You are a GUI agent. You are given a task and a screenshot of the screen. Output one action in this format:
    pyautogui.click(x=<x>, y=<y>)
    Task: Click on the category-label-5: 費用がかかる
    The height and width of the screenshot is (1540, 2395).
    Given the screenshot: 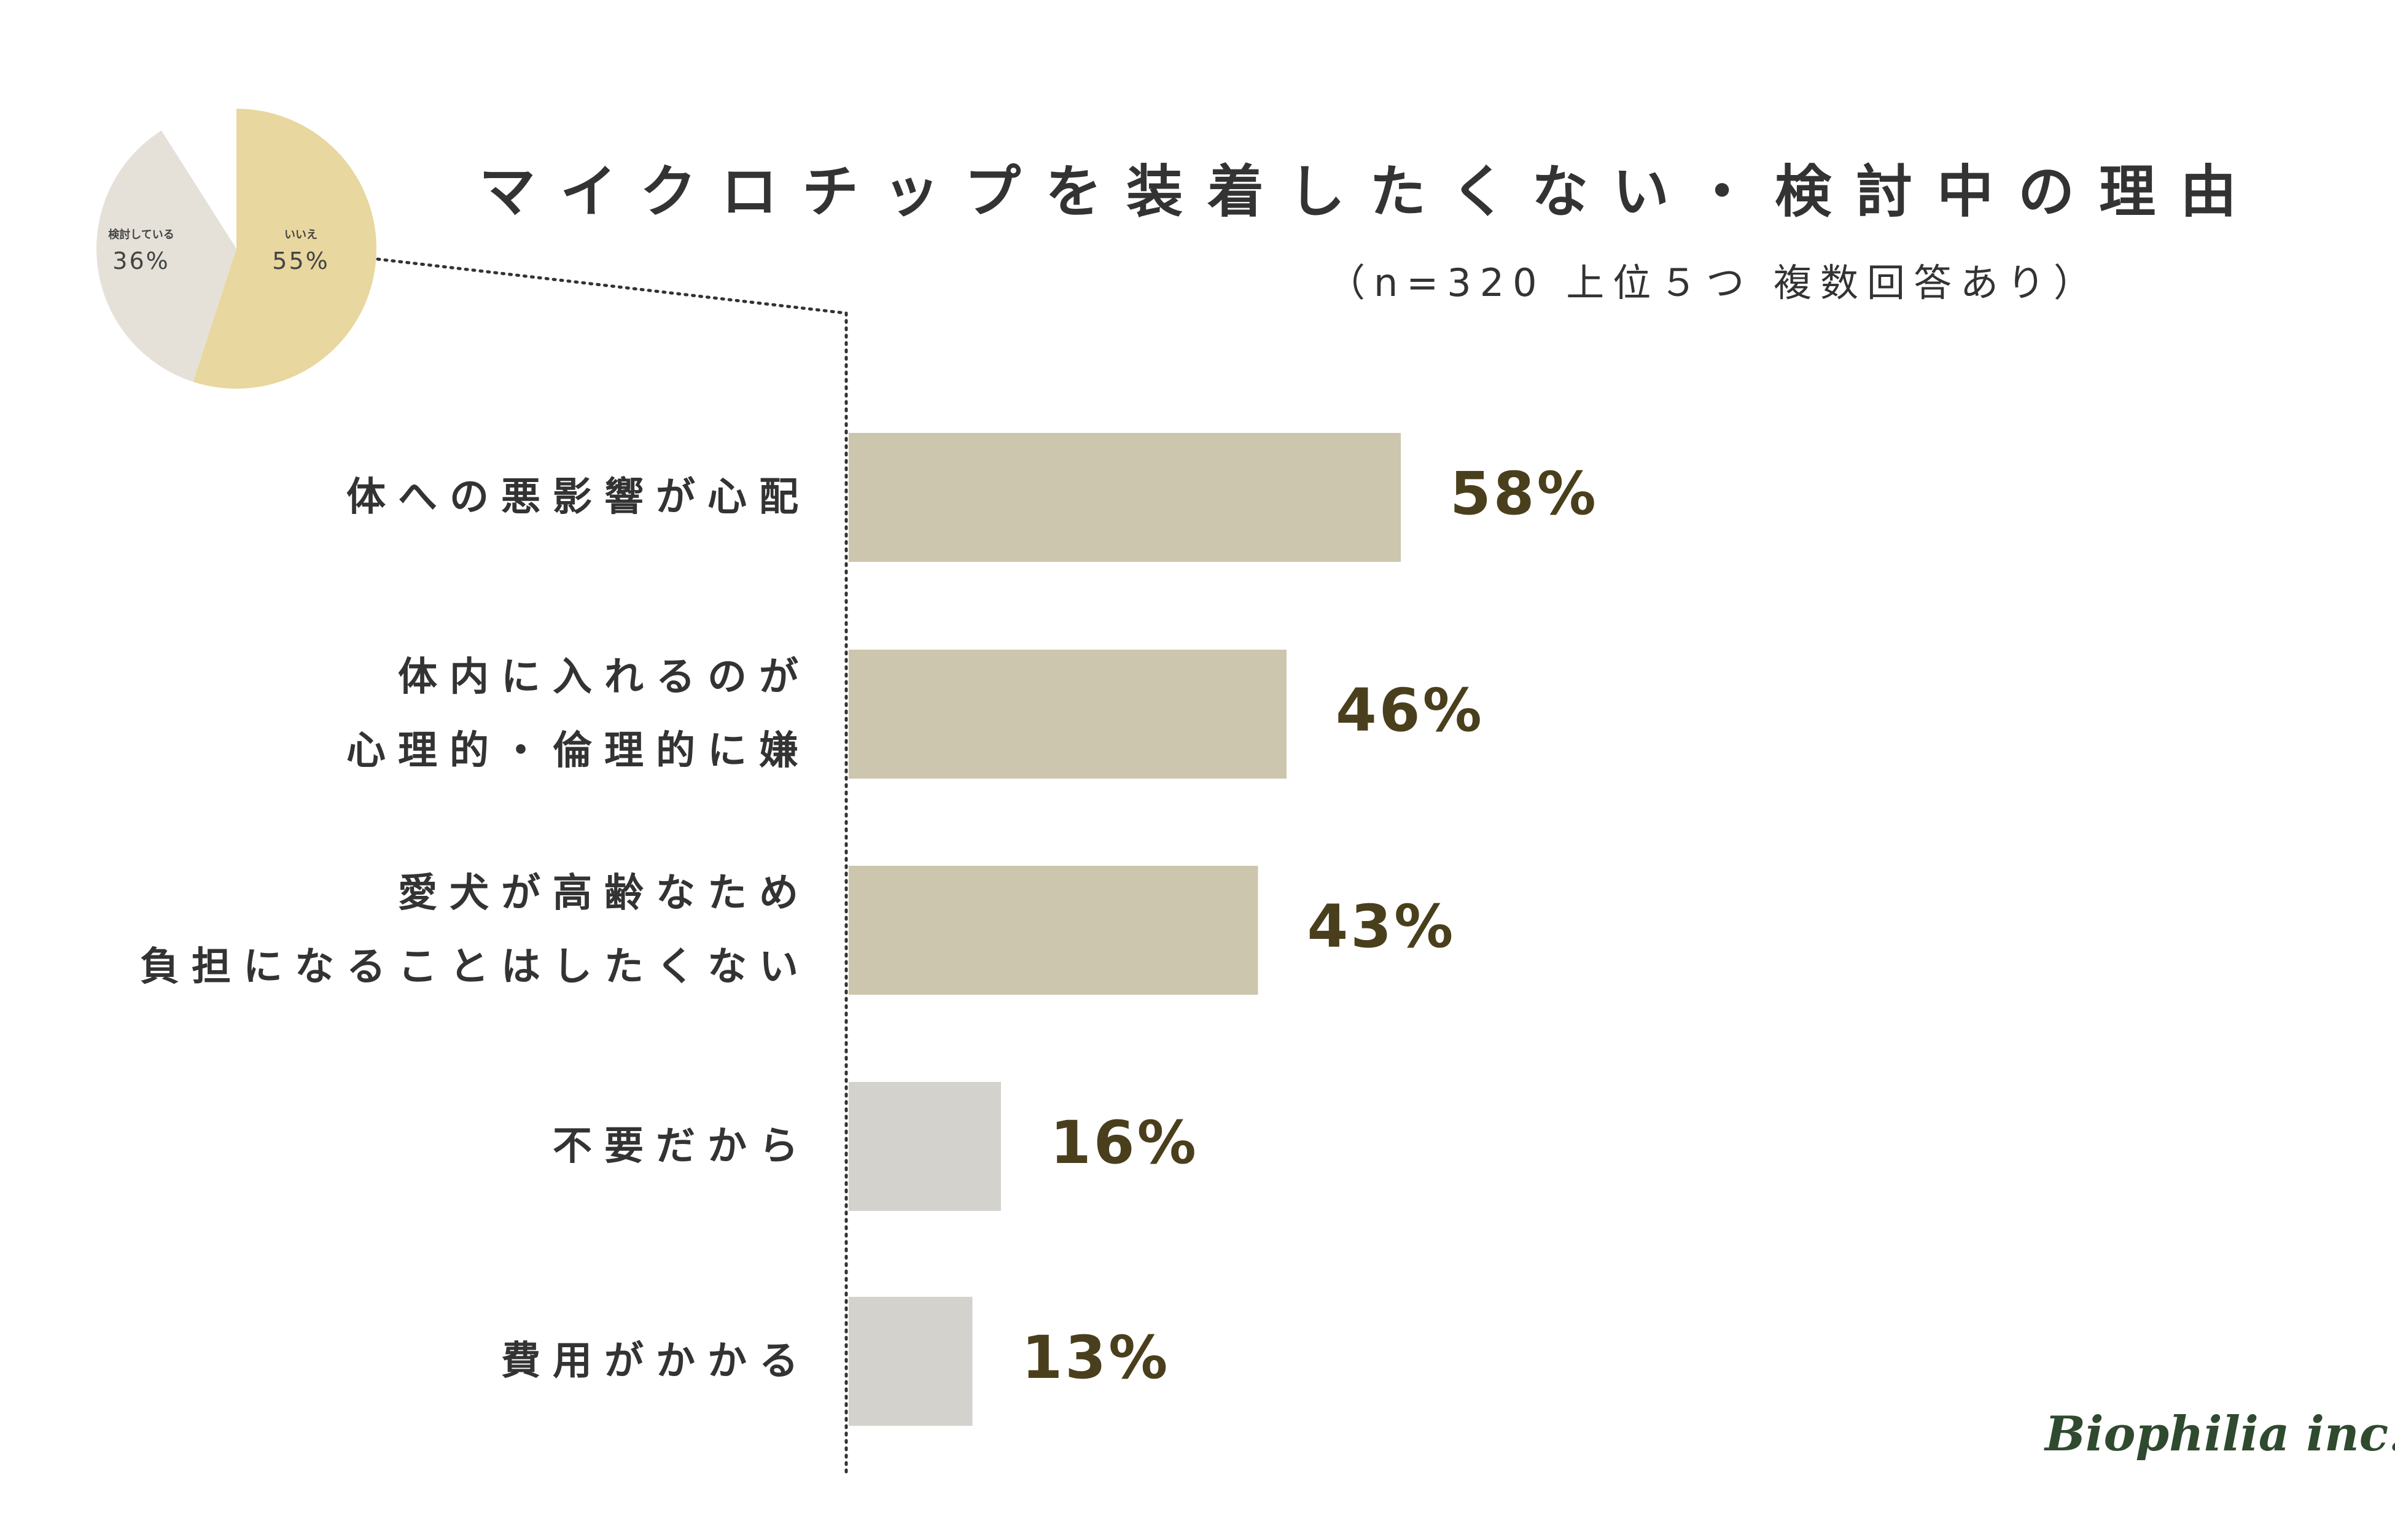 What is the action you would take?
    pyautogui.click(x=656, y=1361)
    